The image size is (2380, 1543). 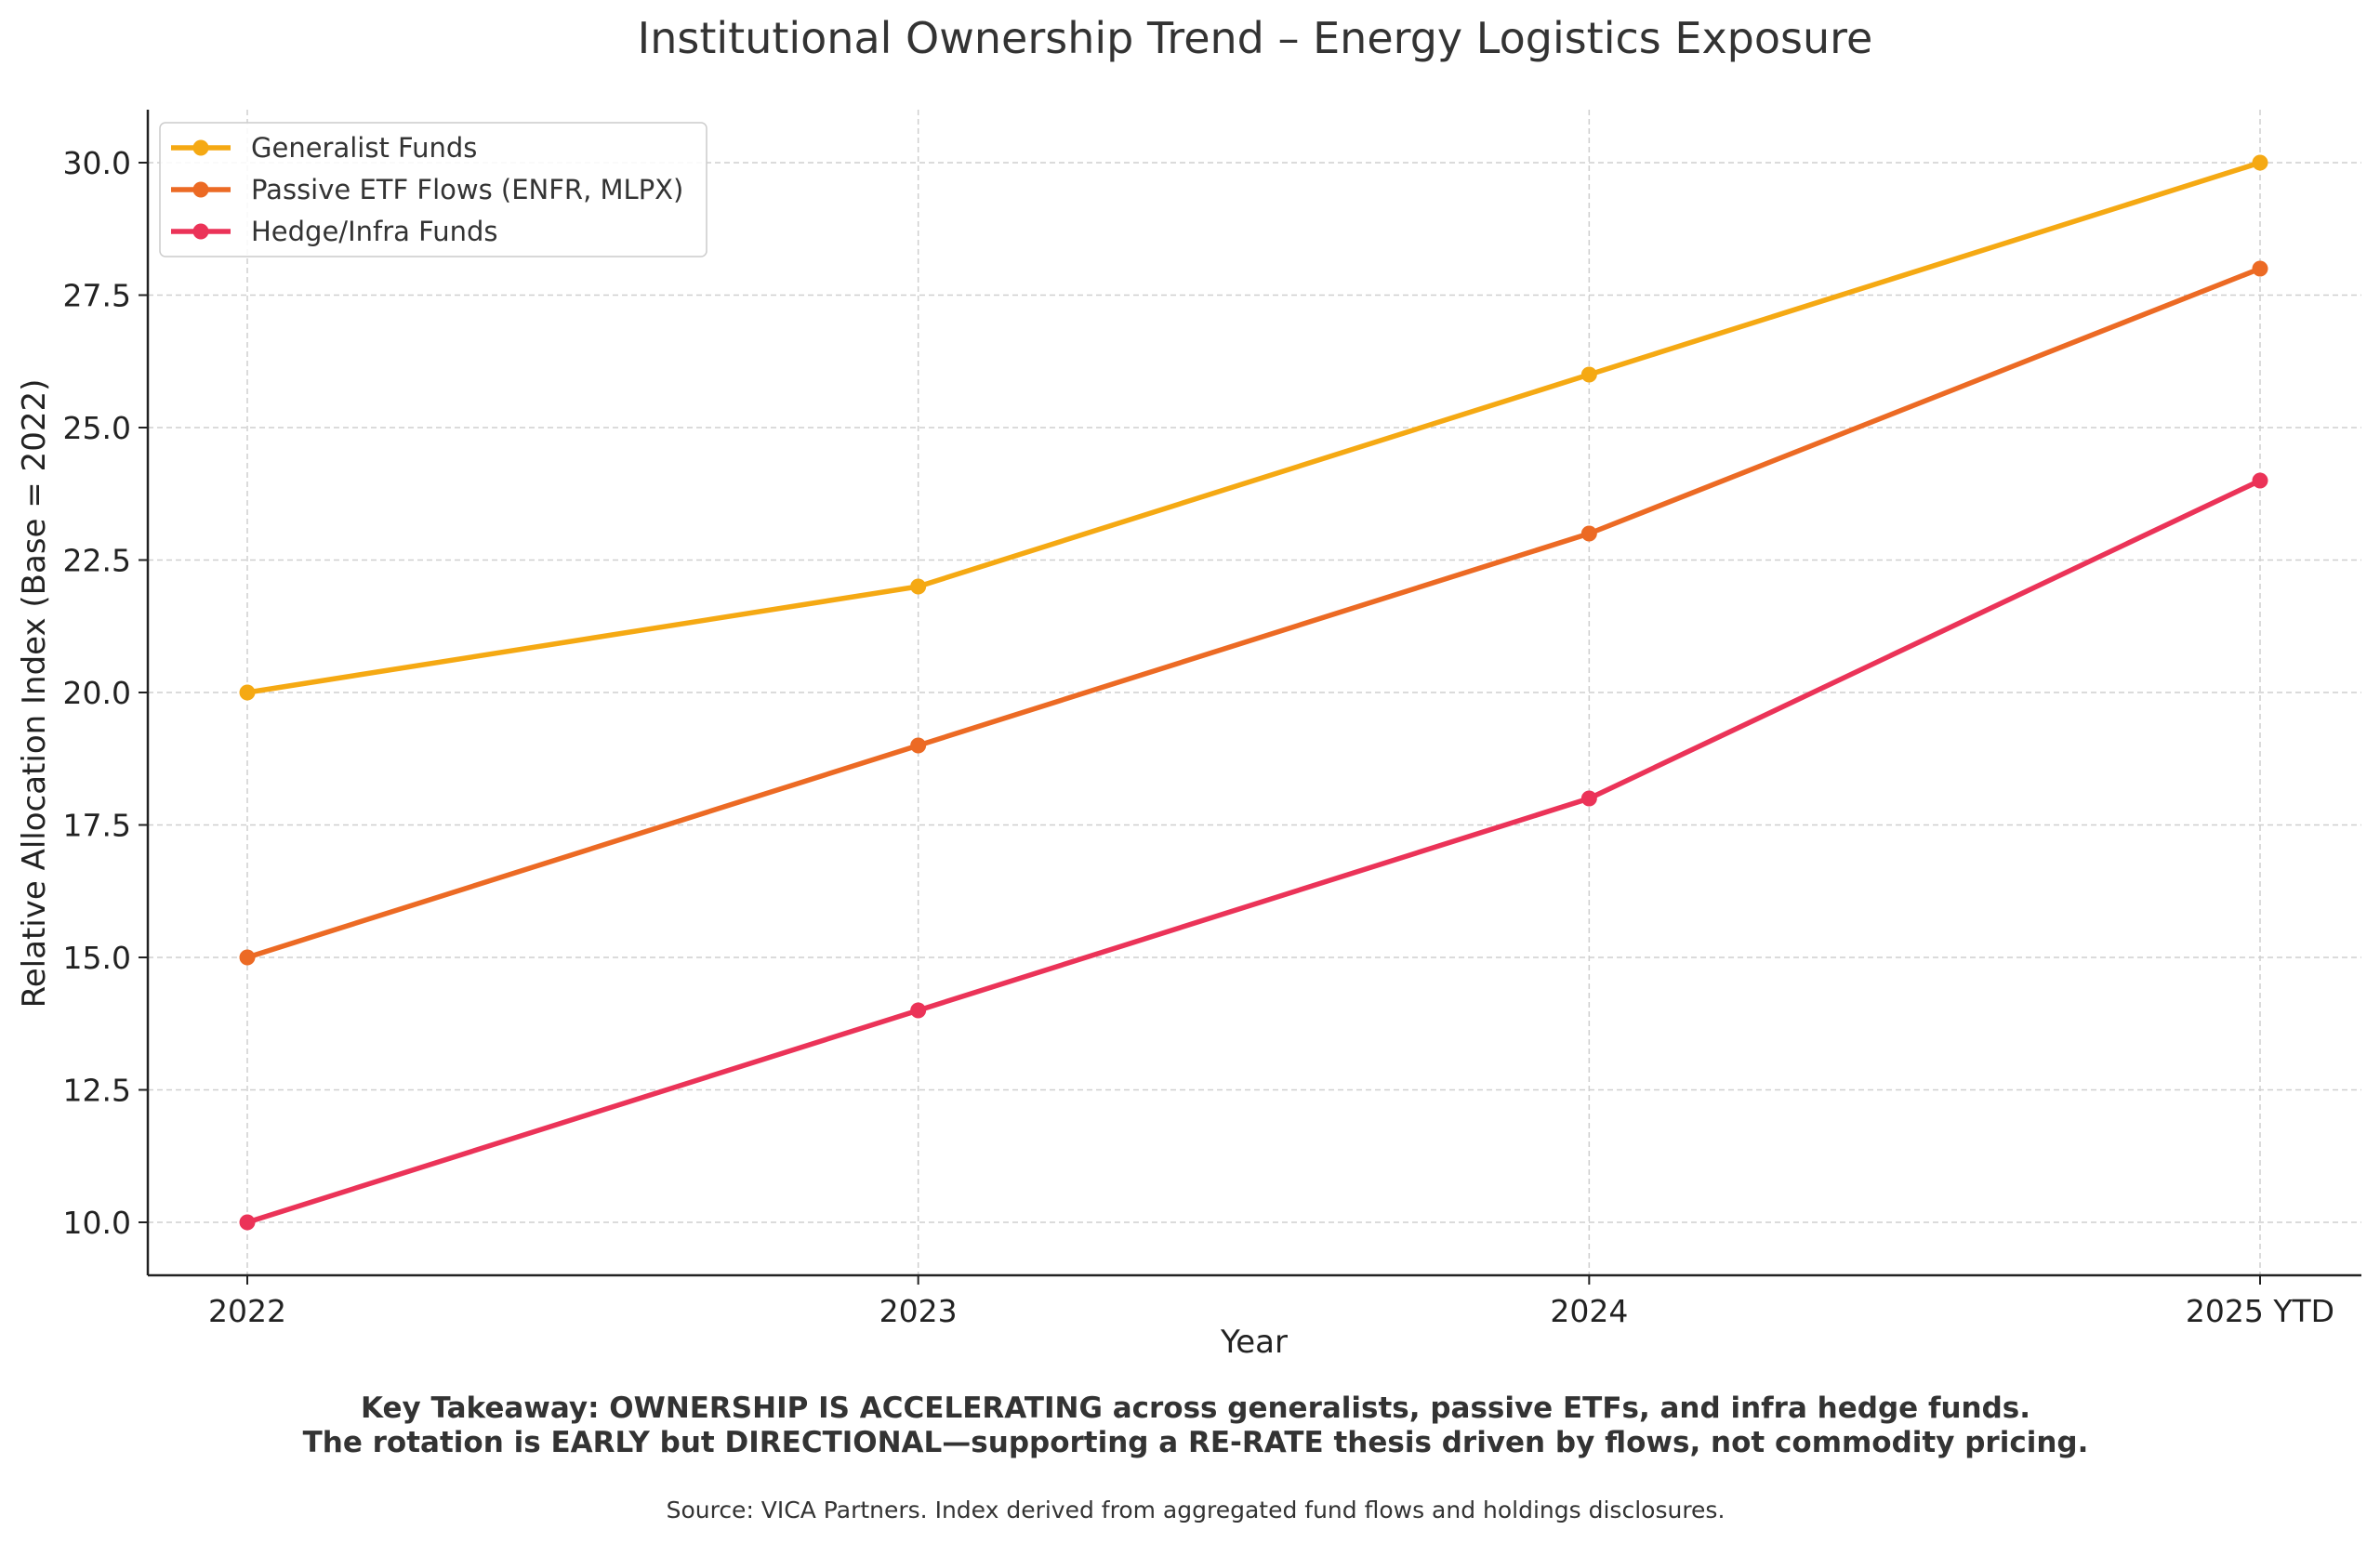 I want to click on x-axis-label: Year, so click(x=1254, y=1342).